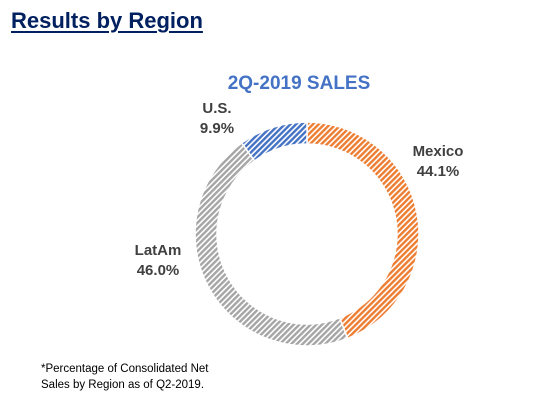  What do you see at coordinates (217, 118) in the screenshot?
I see `label-u-s: U.S. 9.9%` at bounding box center [217, 118].